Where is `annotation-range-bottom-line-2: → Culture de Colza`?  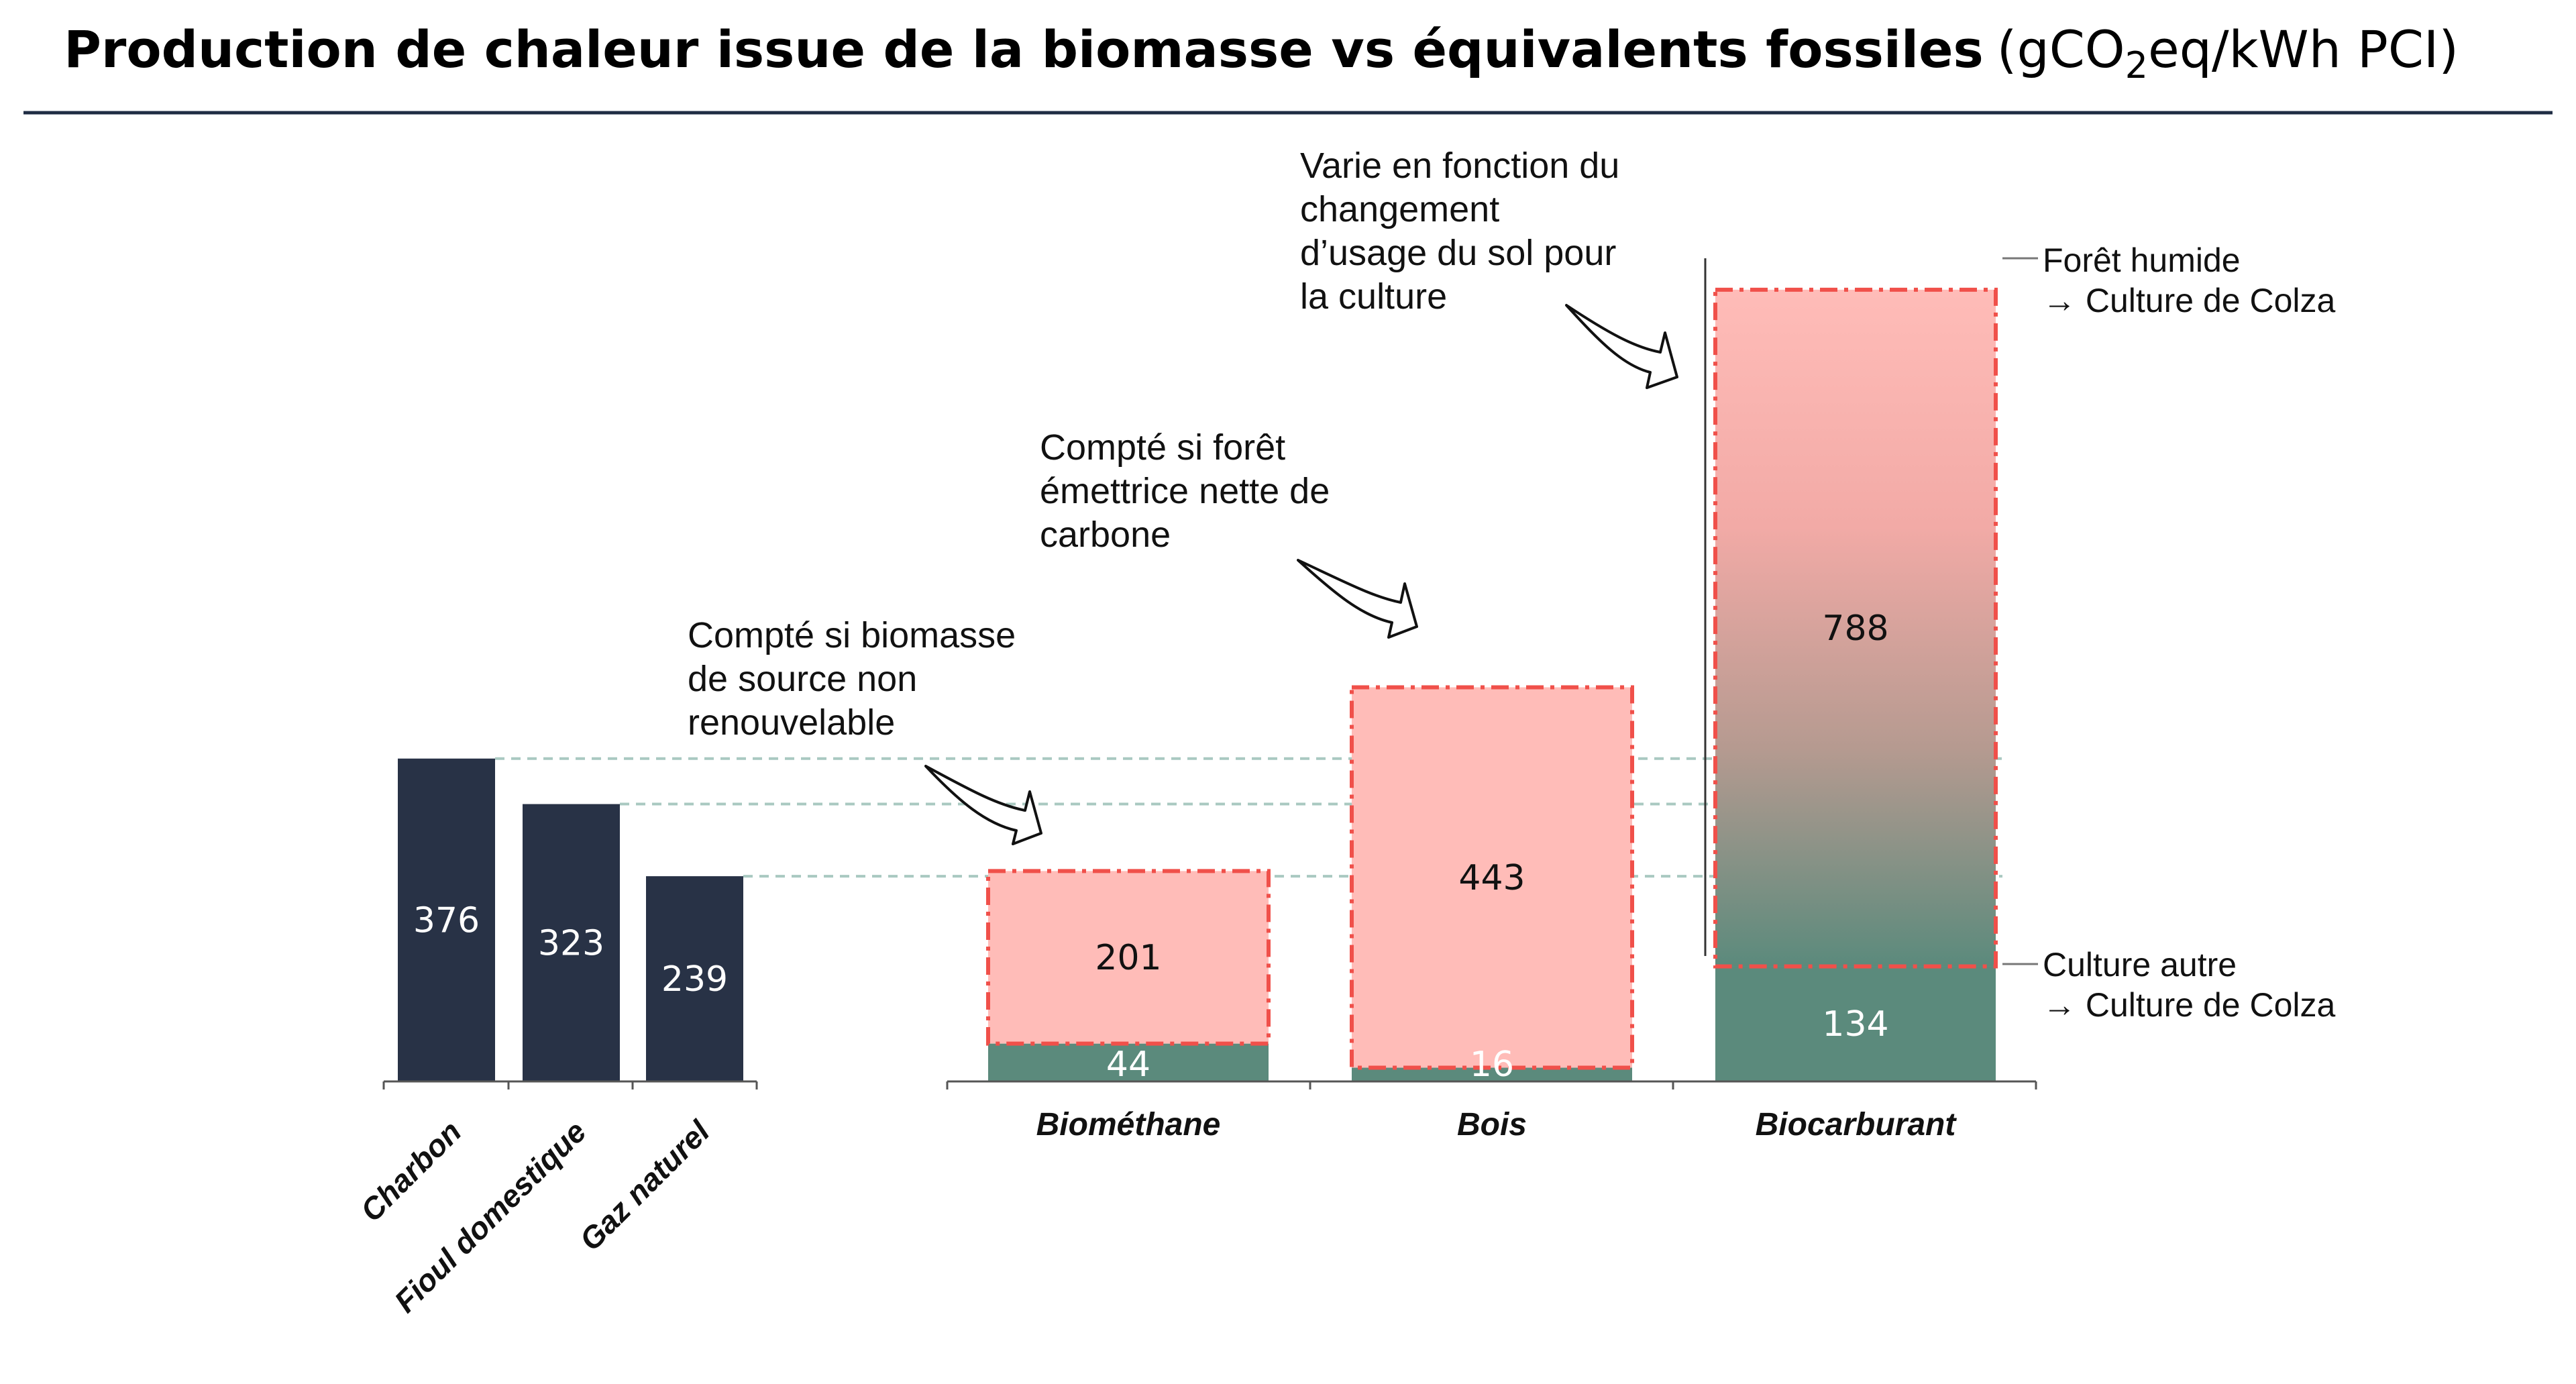
annotation-range-bottom-line-2: → Culture de Colza is located at coordinates (2189, 1005).